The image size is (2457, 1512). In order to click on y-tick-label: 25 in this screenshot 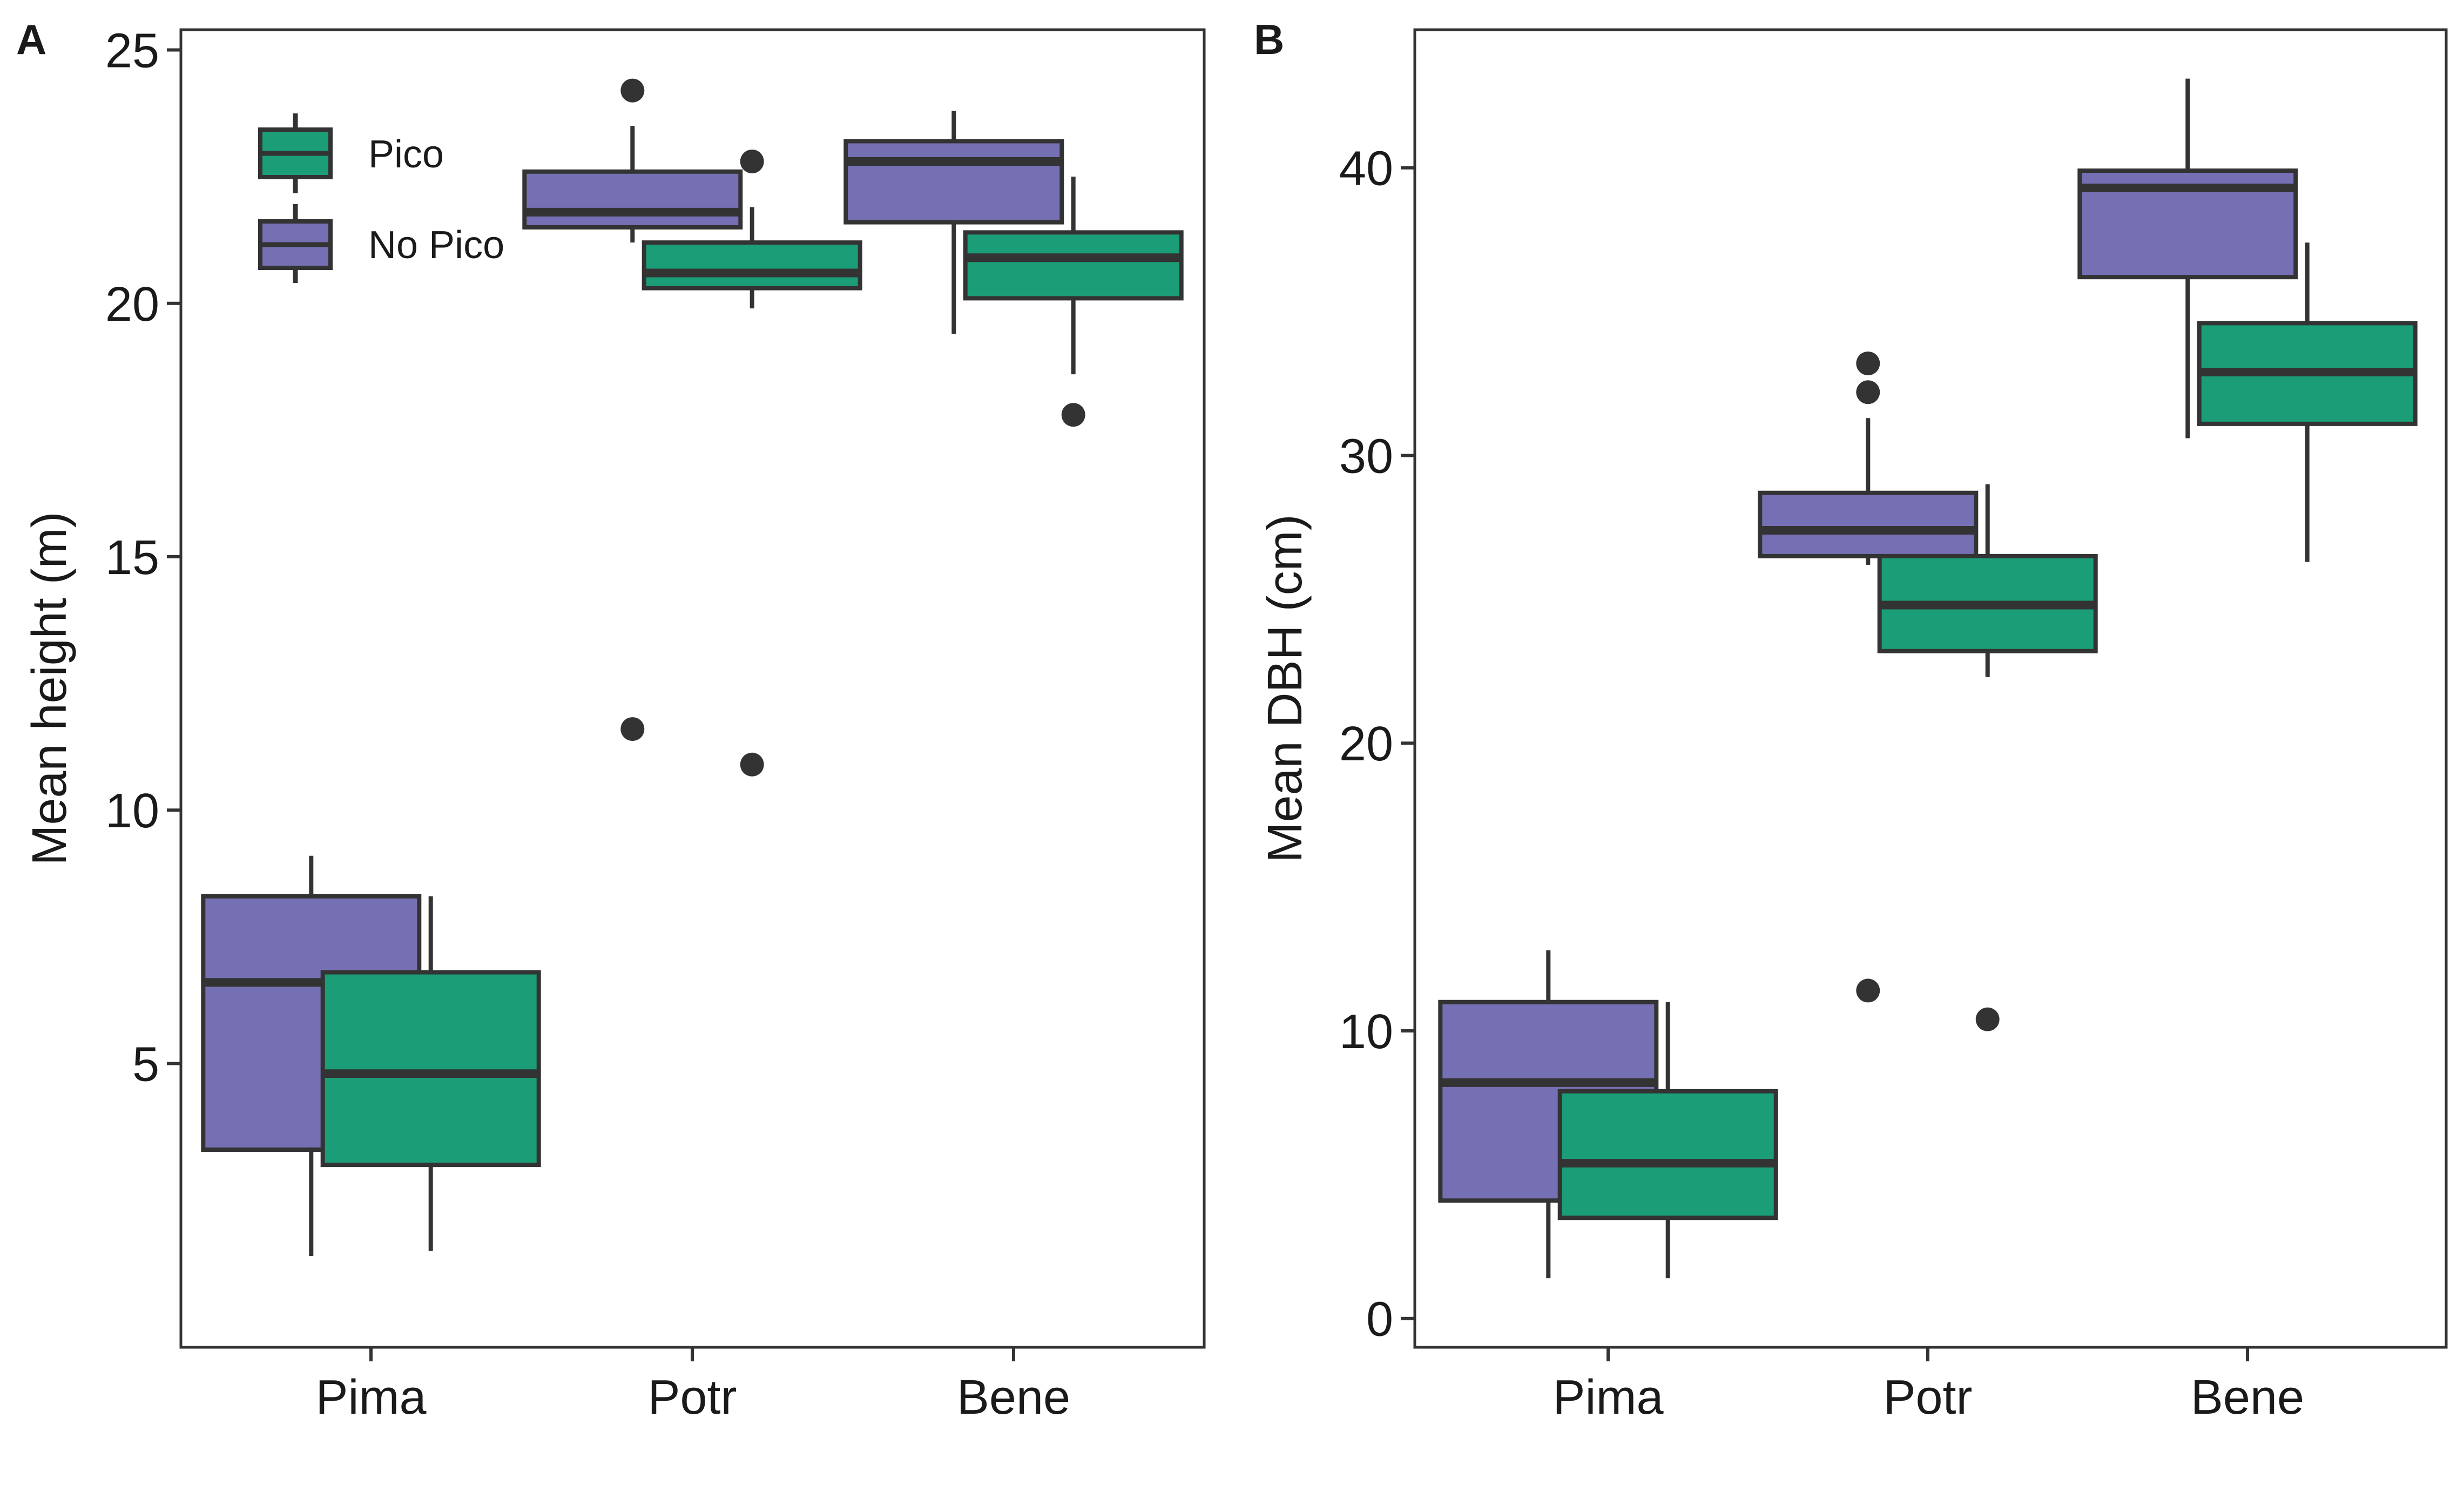, I will do `click(132, 51)`.